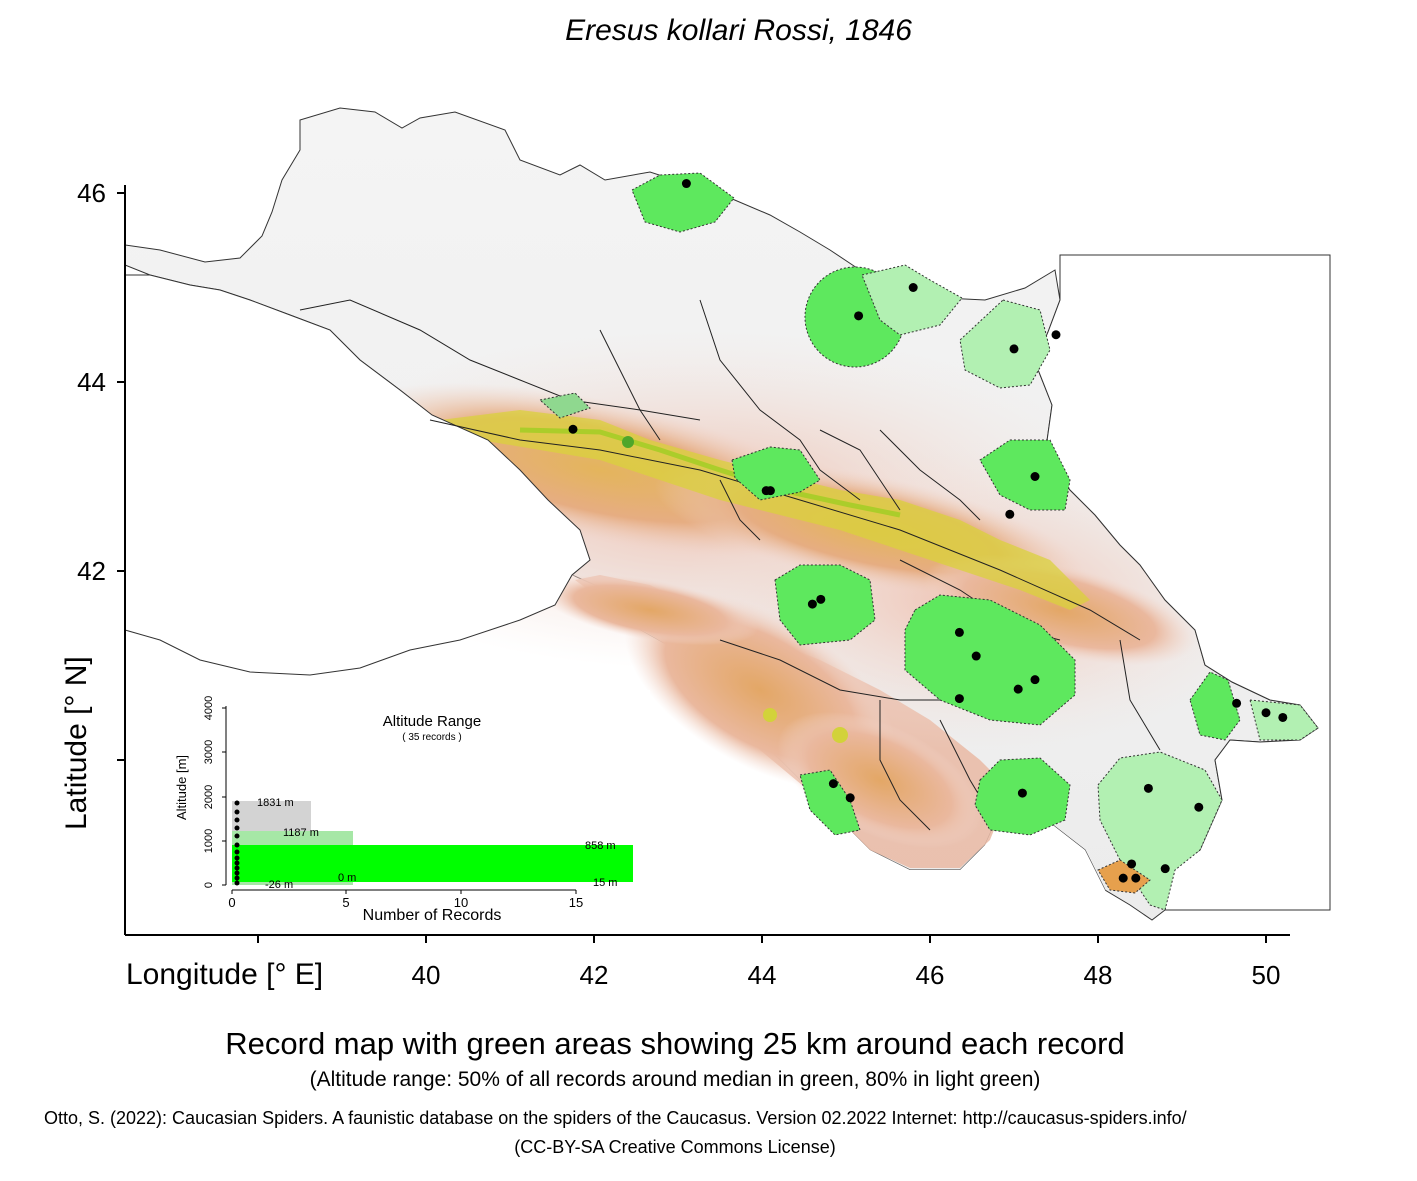 Image resolution: width=1417 pixels, height=1181 pixels. What do you see at coordinates (762, 975) in the screenshot?
I see `x-tick-44: 44` at bounding box center [762, 975].